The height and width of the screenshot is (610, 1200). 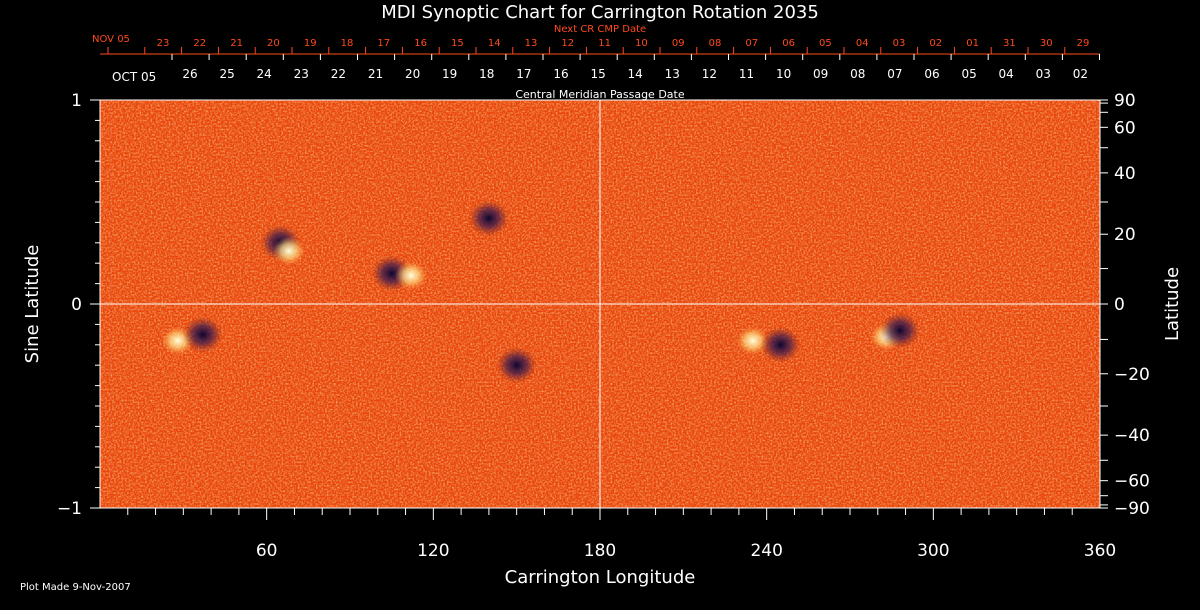 What do you see at coordinates (420, 43) in the screenshot?
I see `top-axis-1-label: 16` at bounding box center [420, 43].